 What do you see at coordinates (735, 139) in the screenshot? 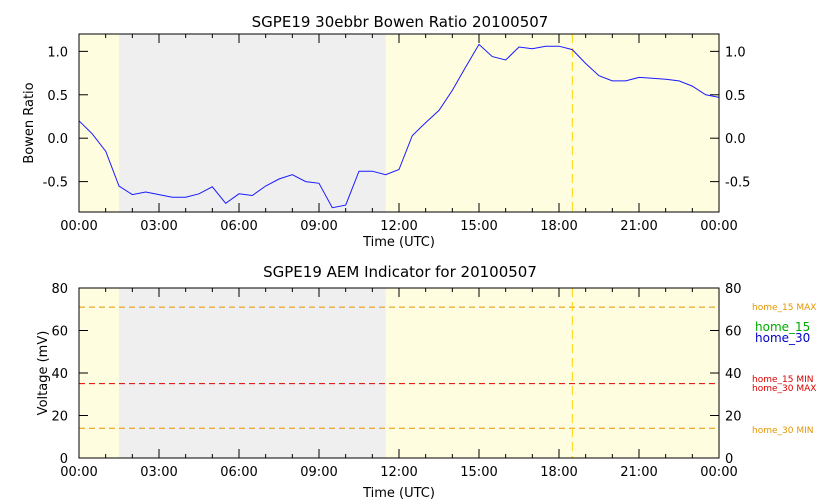
I see `y-tick-label-right: 0.0` at bounding box center [735, 139].